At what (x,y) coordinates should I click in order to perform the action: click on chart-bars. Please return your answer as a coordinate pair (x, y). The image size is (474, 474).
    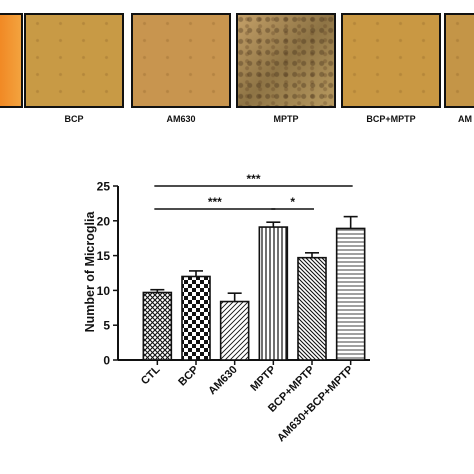
    Looking at the image, I should click on (254, 288).